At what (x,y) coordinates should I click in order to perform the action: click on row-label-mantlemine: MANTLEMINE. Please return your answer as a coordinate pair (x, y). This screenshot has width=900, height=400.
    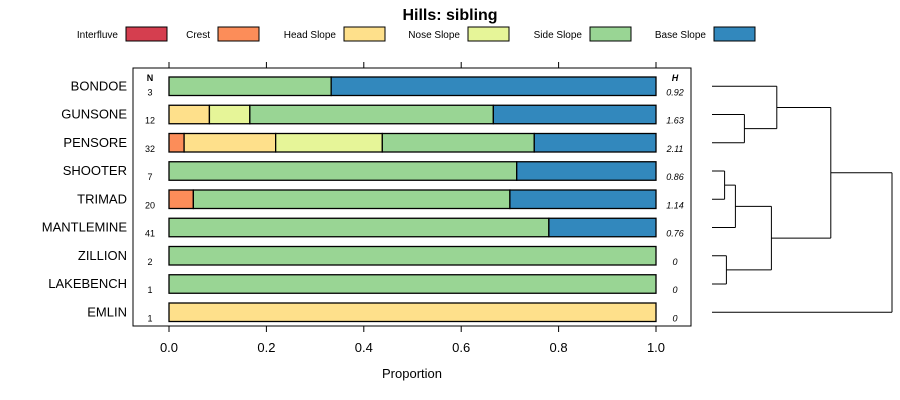
    Looking at the image, I should click on (85, 227).